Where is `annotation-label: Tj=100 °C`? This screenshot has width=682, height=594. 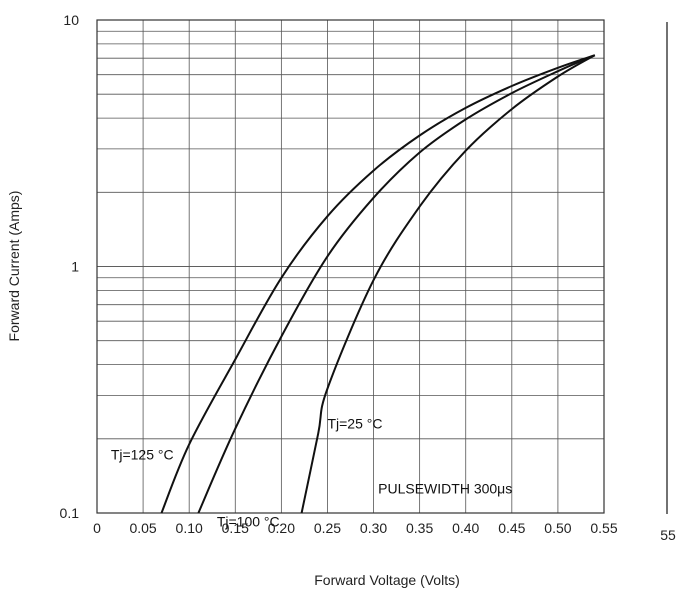
annotation-label: Tj=100 °C is located at coordinates (248, 522).